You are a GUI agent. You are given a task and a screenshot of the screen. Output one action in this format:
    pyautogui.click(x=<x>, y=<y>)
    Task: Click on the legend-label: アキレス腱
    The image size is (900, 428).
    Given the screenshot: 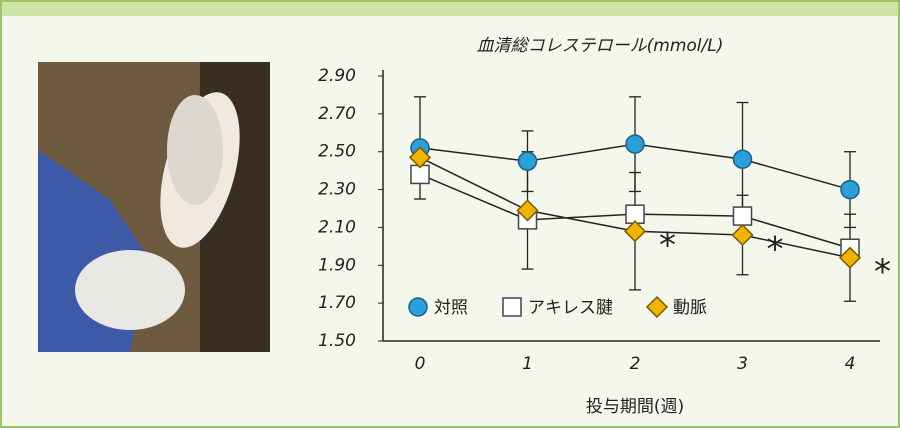 What is the action you would take?
    pyautogui.click(x=570, y=308)
    